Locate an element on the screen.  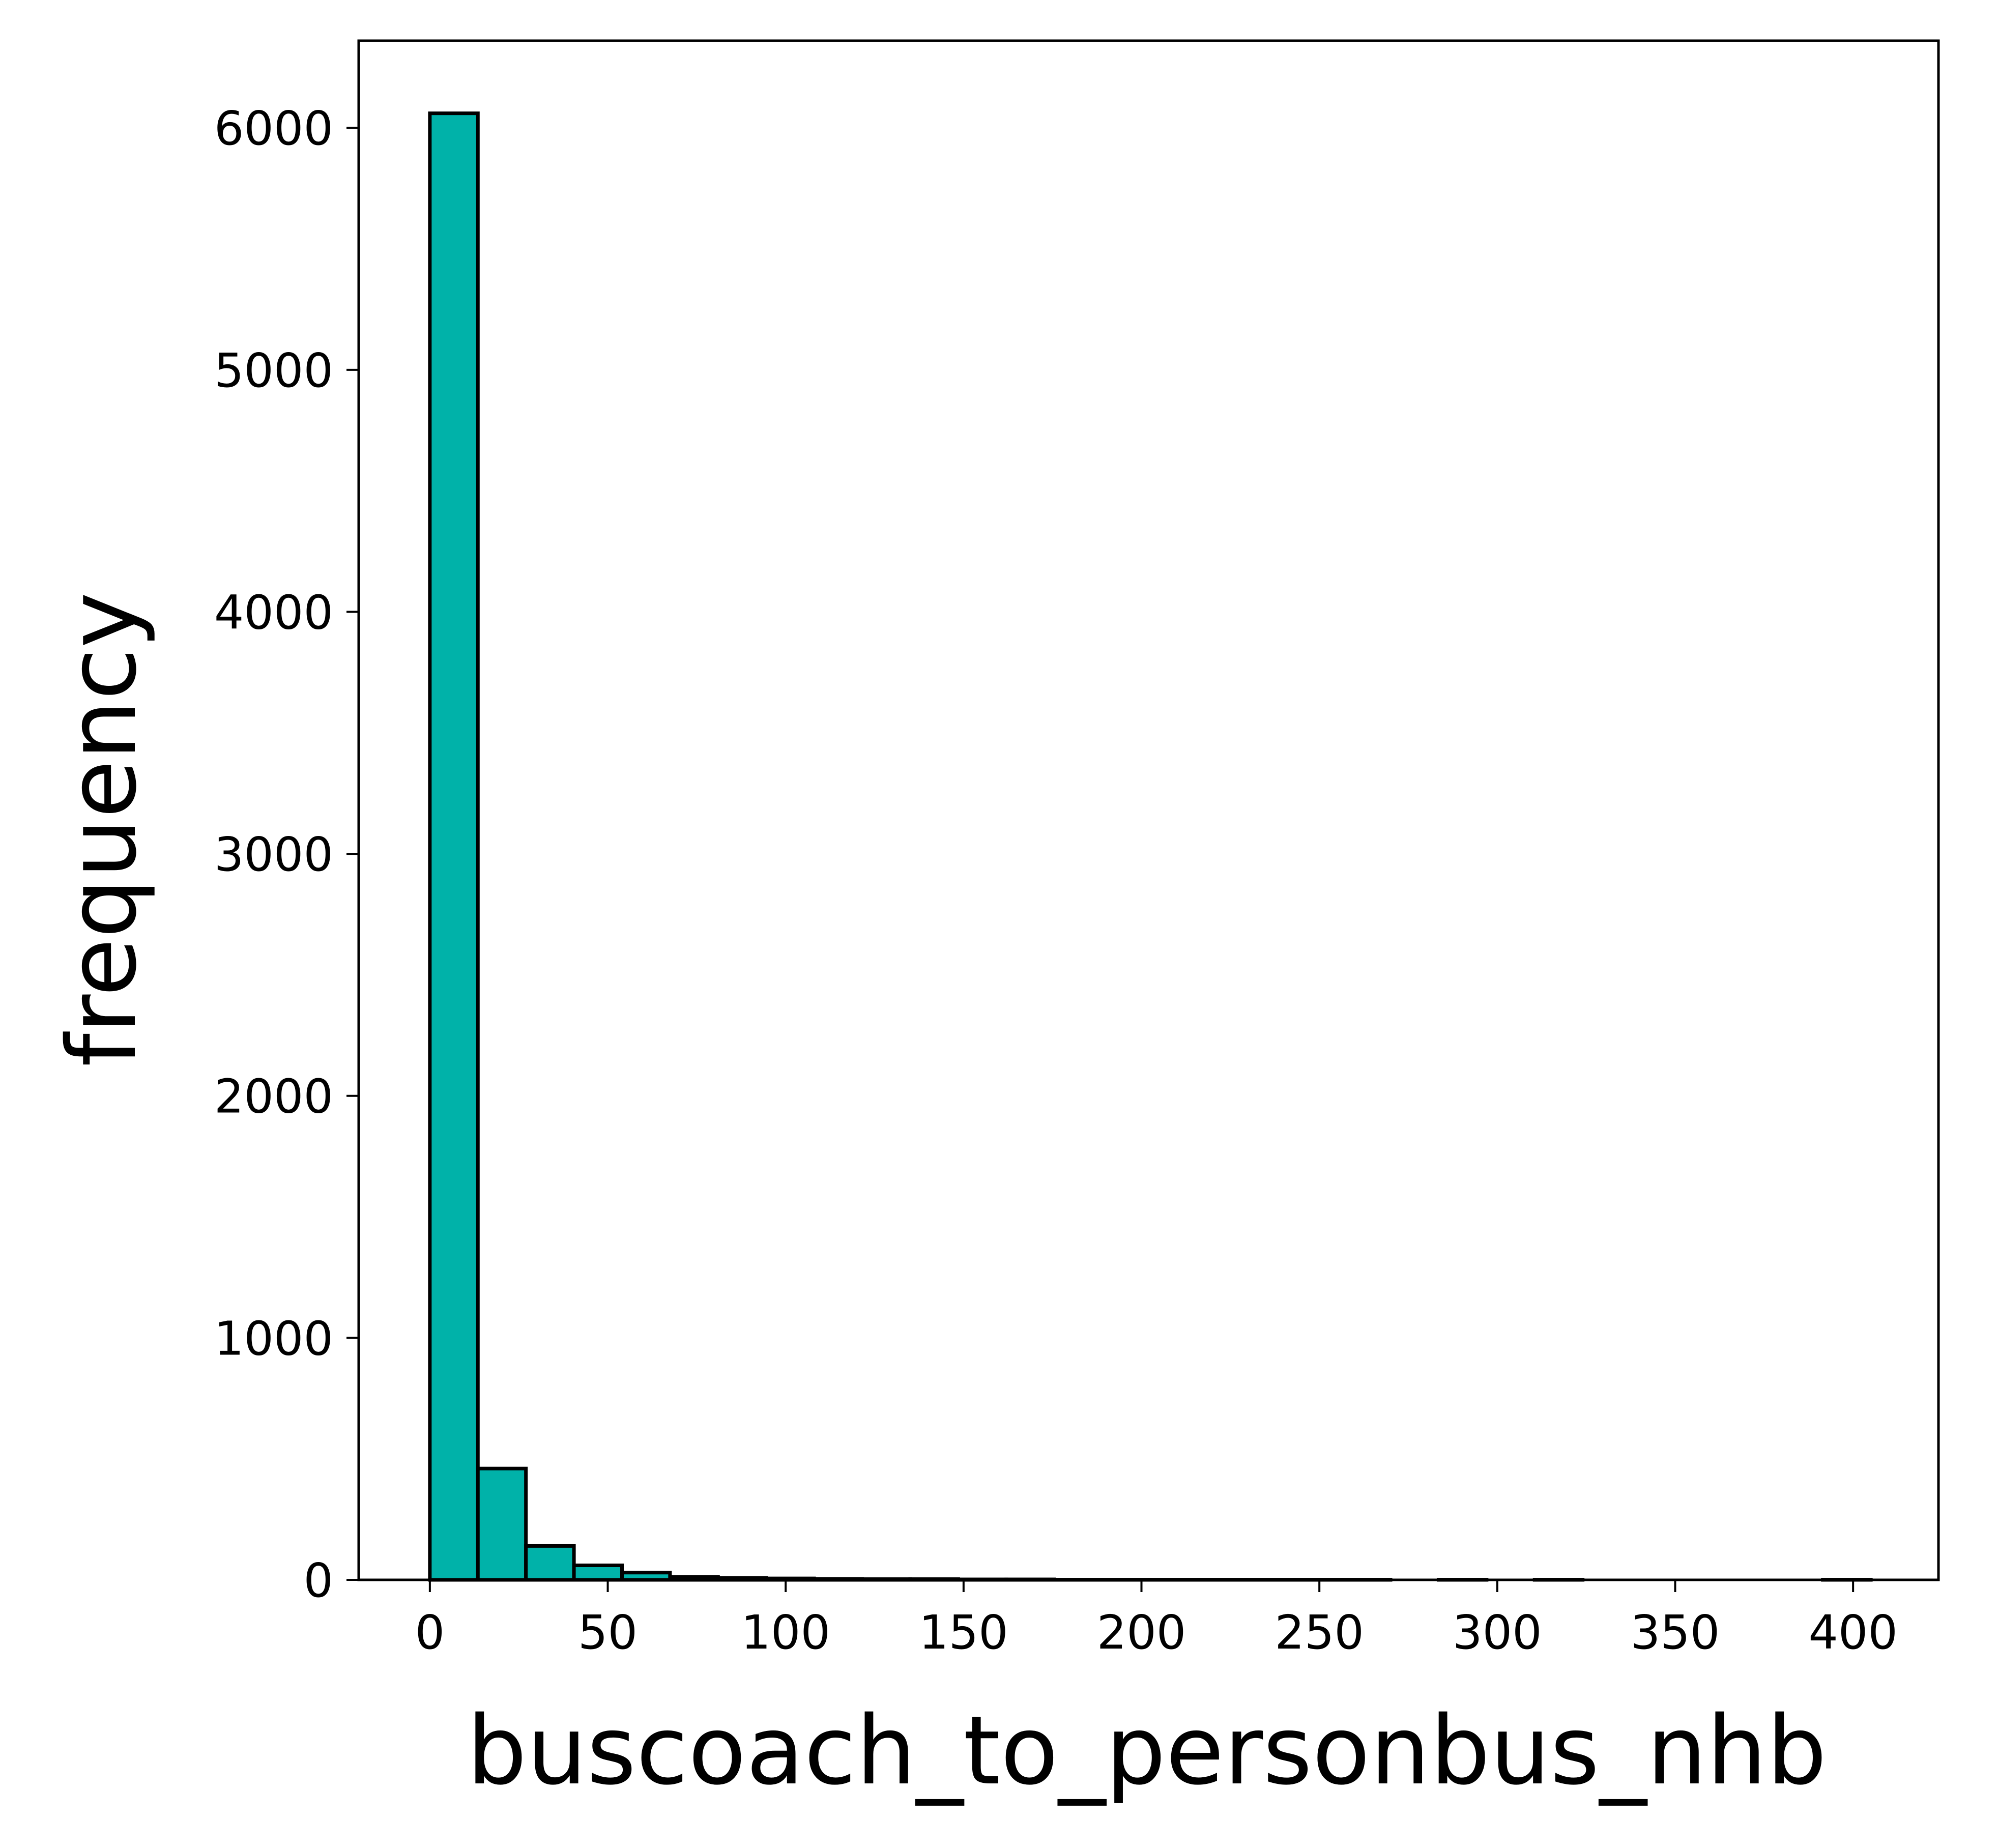
y-axis-label: frequency is located at coordinates (102, 829).